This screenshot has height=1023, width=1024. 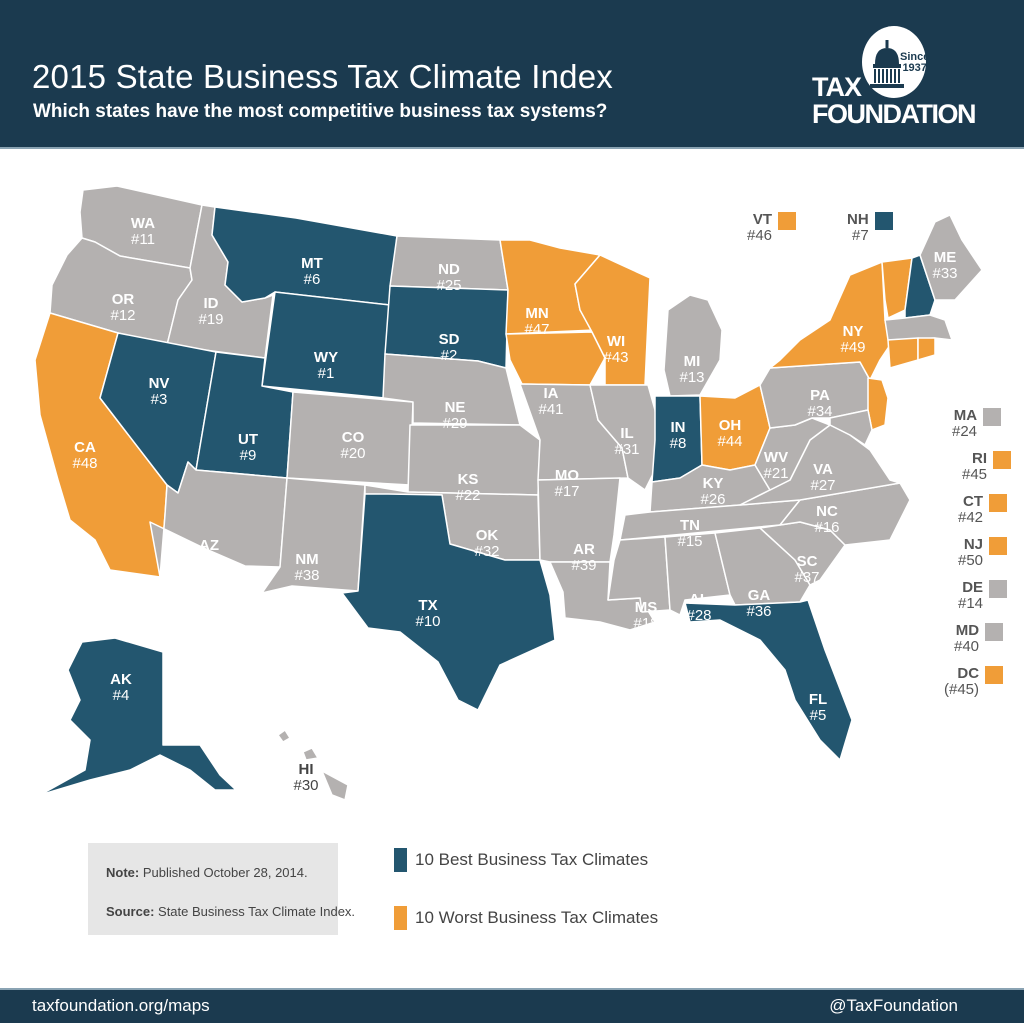 What do you see at coordinates (646, 615) in the screenshot?
I see `state-label-ms: MS #18` at bounding box center [646, 615].